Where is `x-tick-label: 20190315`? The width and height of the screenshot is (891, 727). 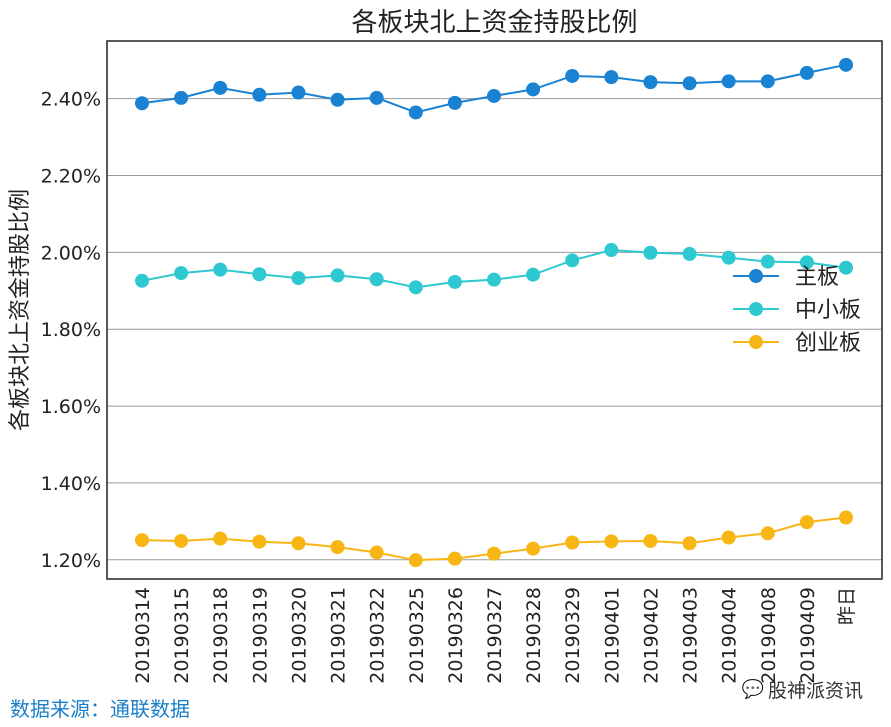 x-tick-label: 20190315 is located at coordinates (182, 635).